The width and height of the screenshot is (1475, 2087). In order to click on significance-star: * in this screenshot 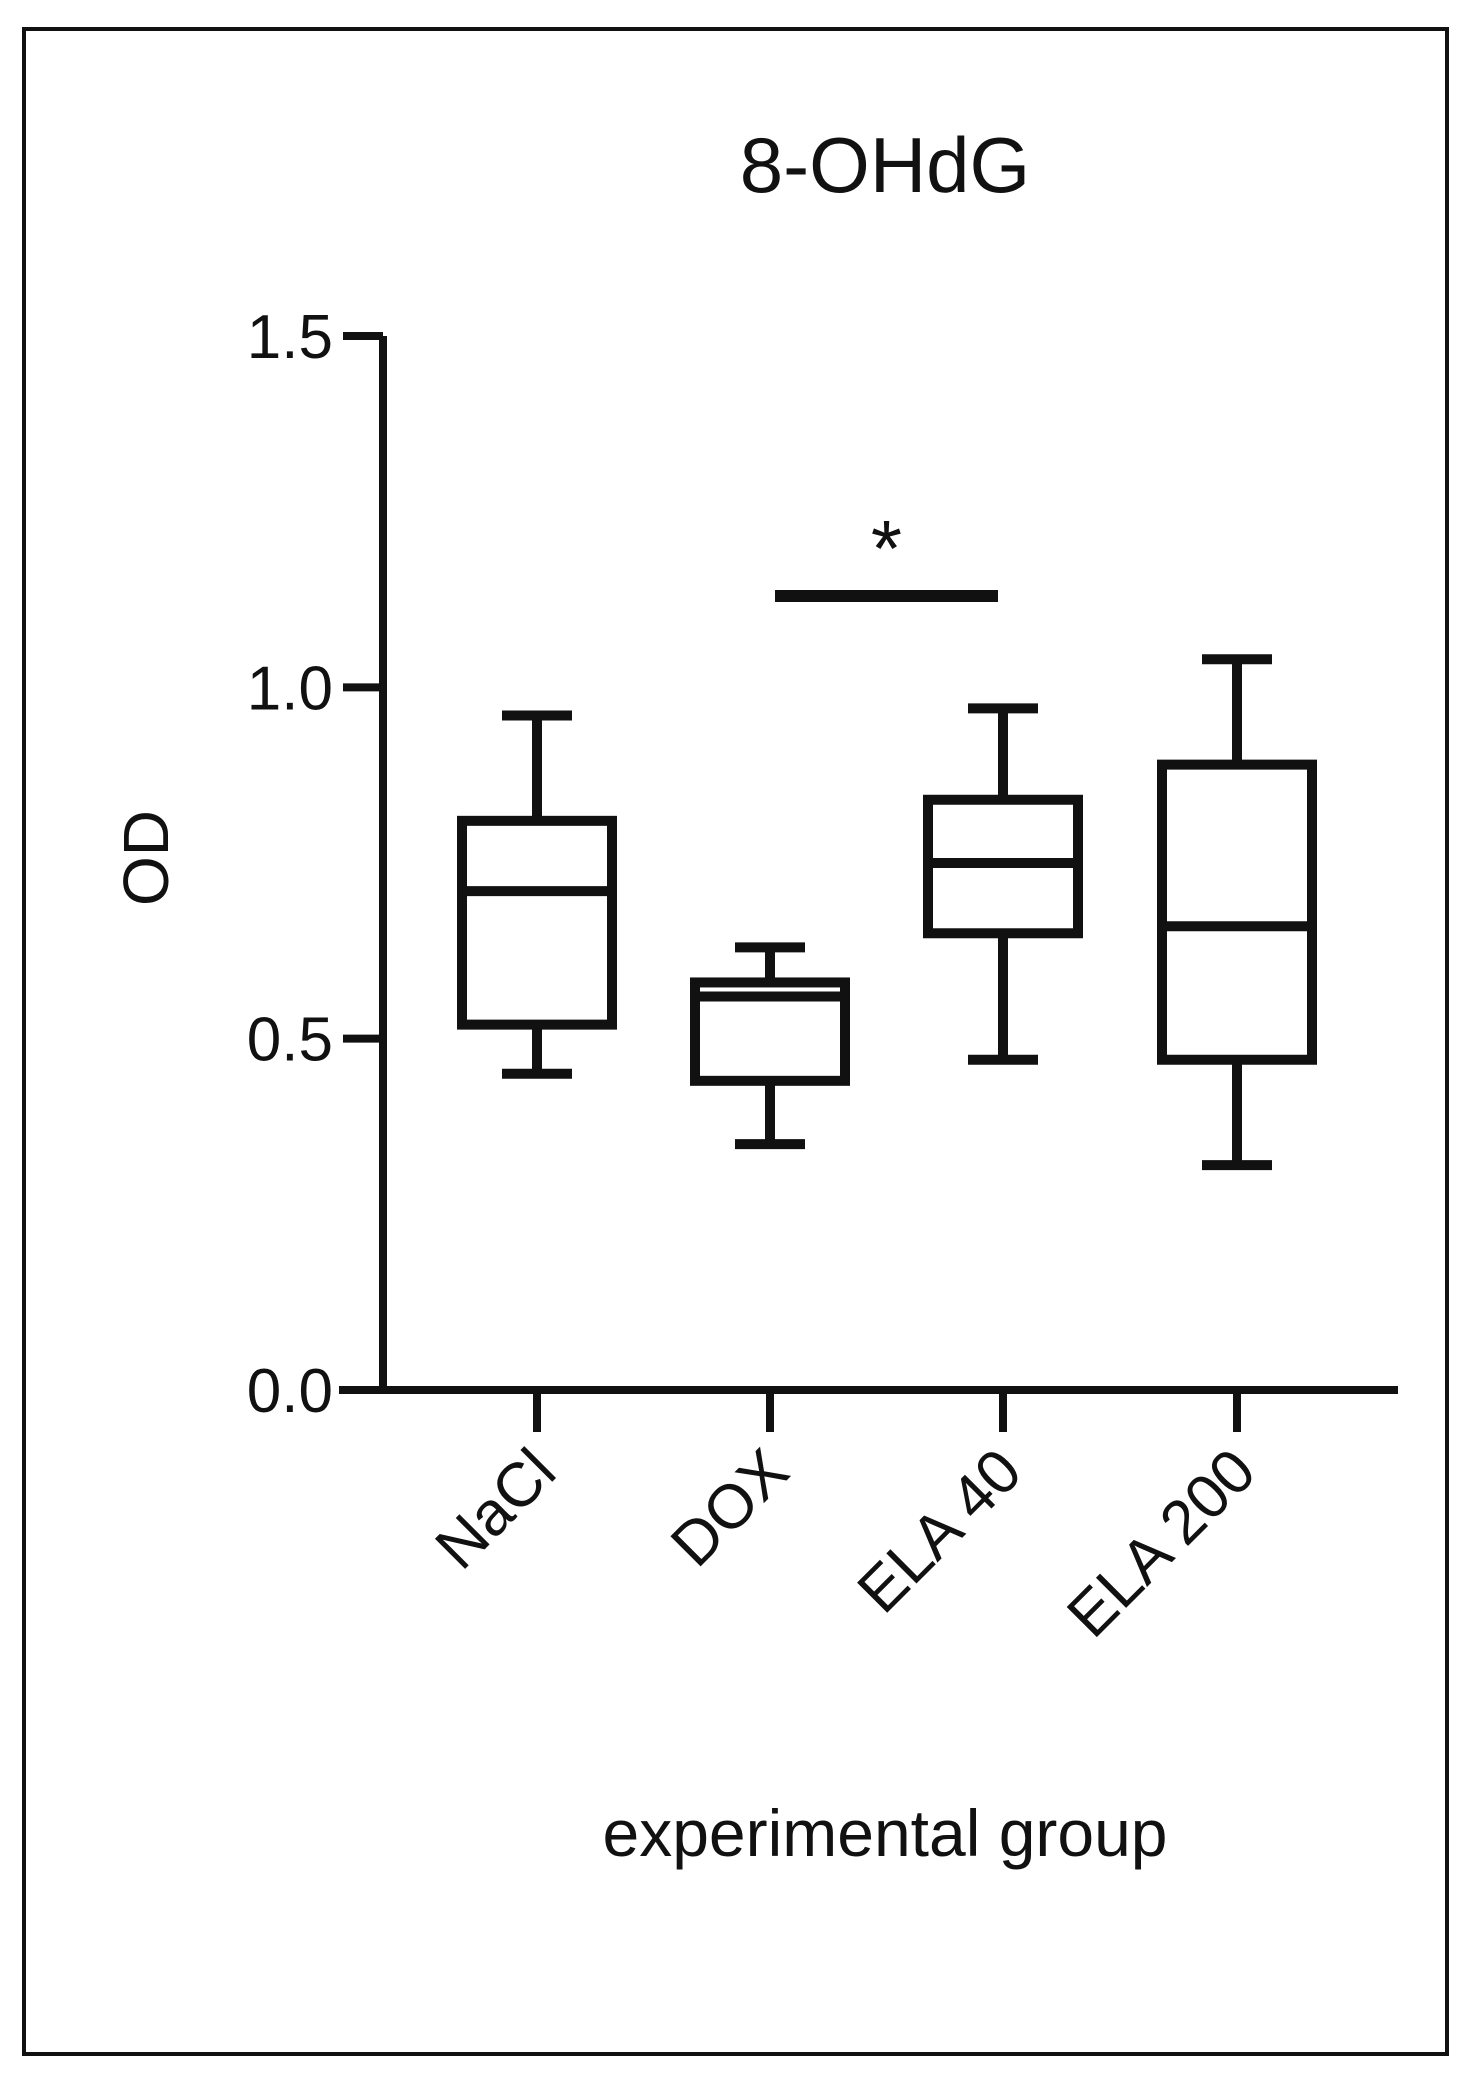, I will do `click(886, 548)`.